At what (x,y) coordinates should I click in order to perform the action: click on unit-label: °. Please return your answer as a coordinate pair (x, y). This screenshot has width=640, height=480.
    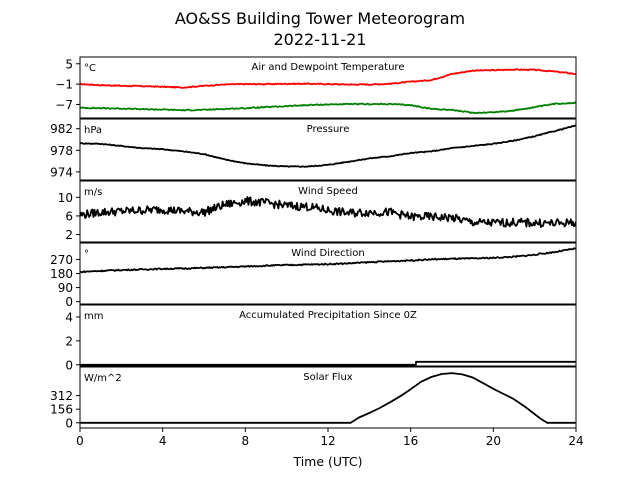
    Looking at the image, I should click on (86, 254).